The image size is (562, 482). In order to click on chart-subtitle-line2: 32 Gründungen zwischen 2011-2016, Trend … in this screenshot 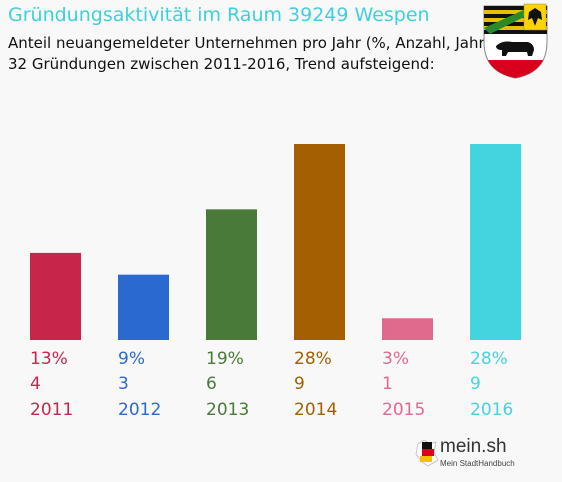, I will do `click(221, 64)`.